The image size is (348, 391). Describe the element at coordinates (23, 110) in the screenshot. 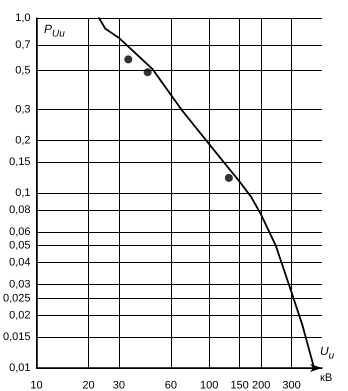

I see `y-tick-label: 0,3` at that location.